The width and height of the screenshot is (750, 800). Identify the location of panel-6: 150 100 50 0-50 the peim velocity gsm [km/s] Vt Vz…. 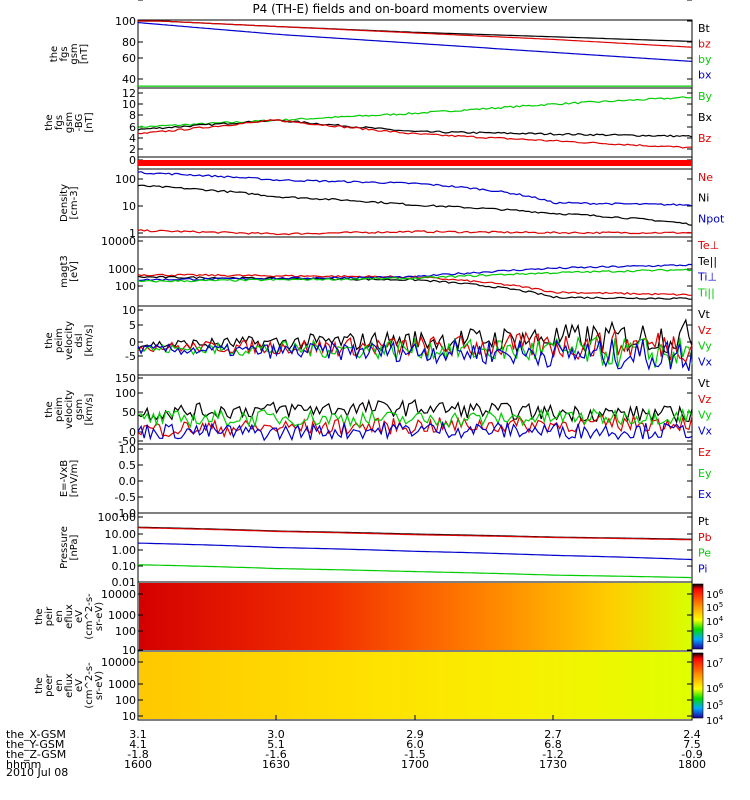
(378, 410).